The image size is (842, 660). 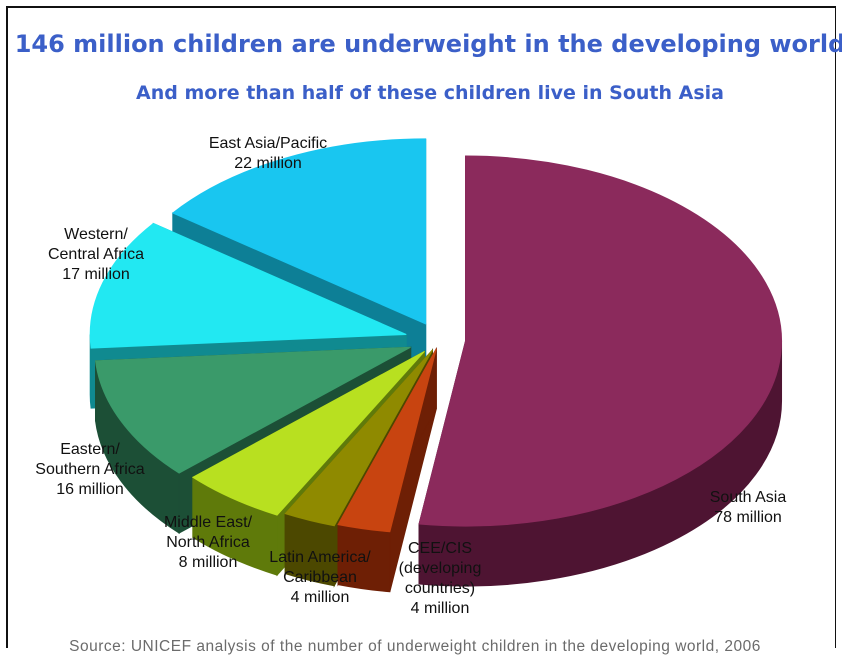 I want to click on slice-label: Eastern/Southern Africa 16 million, so click(x=90, y=469).